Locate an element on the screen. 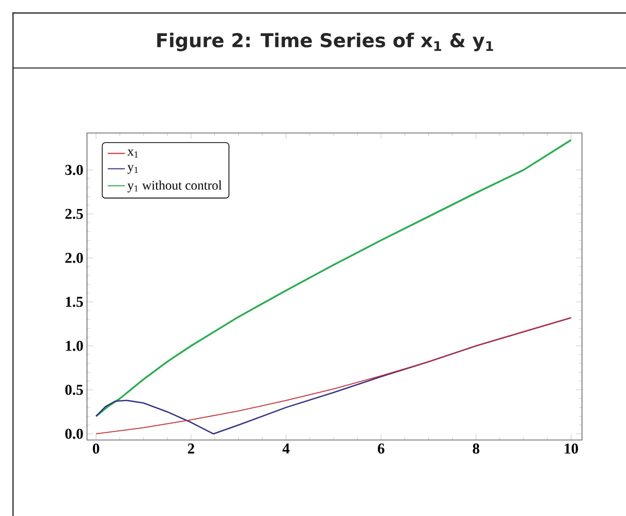  y-tick-label: 1.5 is located at coordinates (74, 301).